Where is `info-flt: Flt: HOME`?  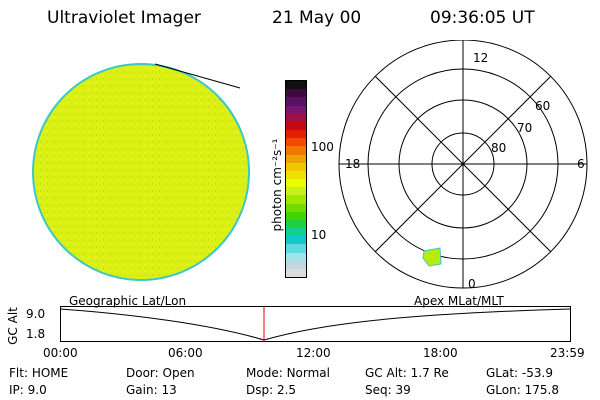
info-flt: Flt: HOME is located at coordinates (39, 373).